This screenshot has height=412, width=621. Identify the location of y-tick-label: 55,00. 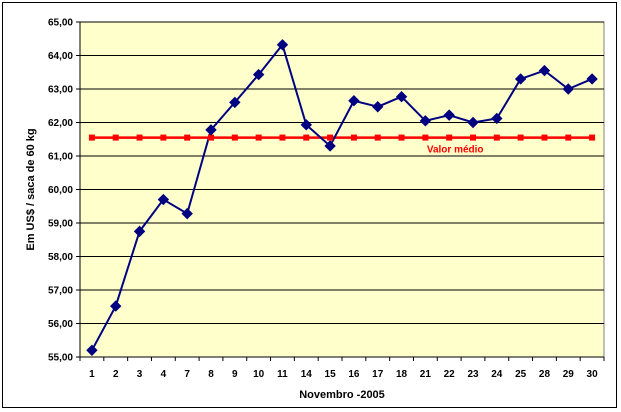
(60, 358).